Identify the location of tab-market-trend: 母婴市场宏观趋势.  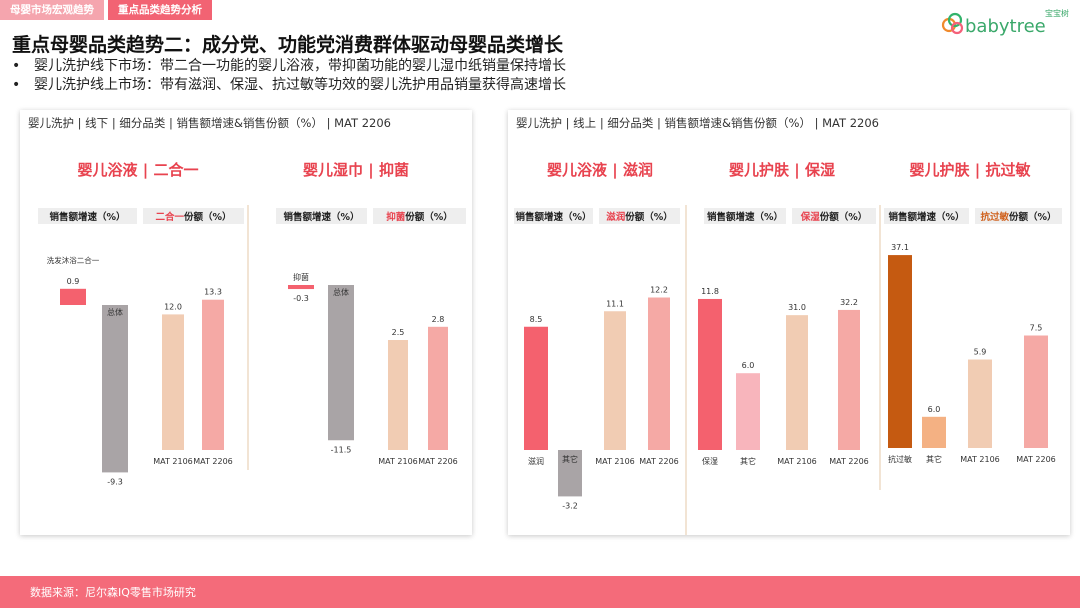
(52, 10).